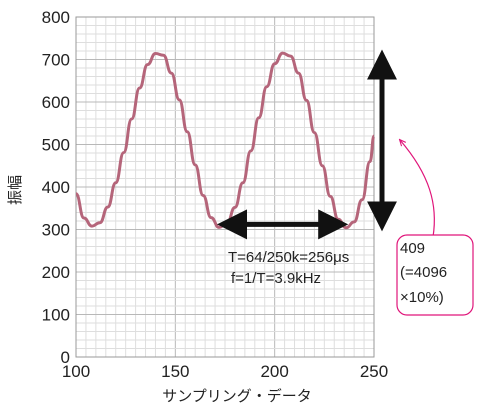 The height and width of the screenshot is (409, 482). What do you see at coordinates (274, 371) in the screenshot?
I see `x-tick-label: 200` at bounding box center [274, 371].